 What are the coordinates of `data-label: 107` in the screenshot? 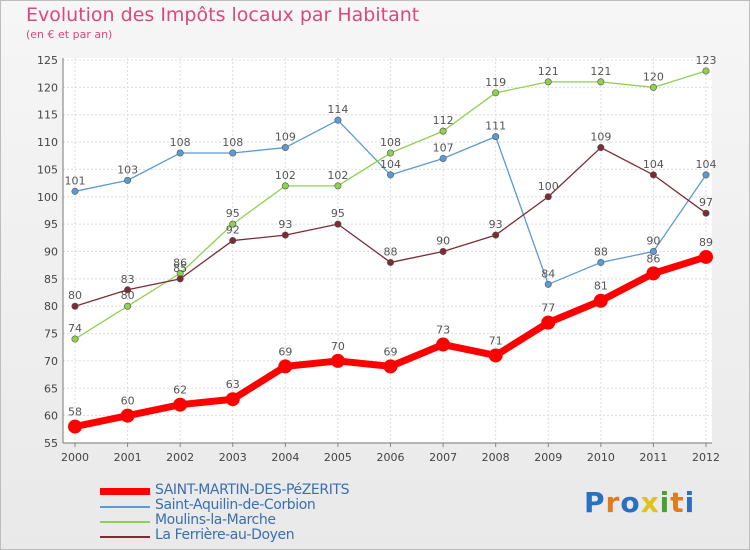 It's located at (443, 147).